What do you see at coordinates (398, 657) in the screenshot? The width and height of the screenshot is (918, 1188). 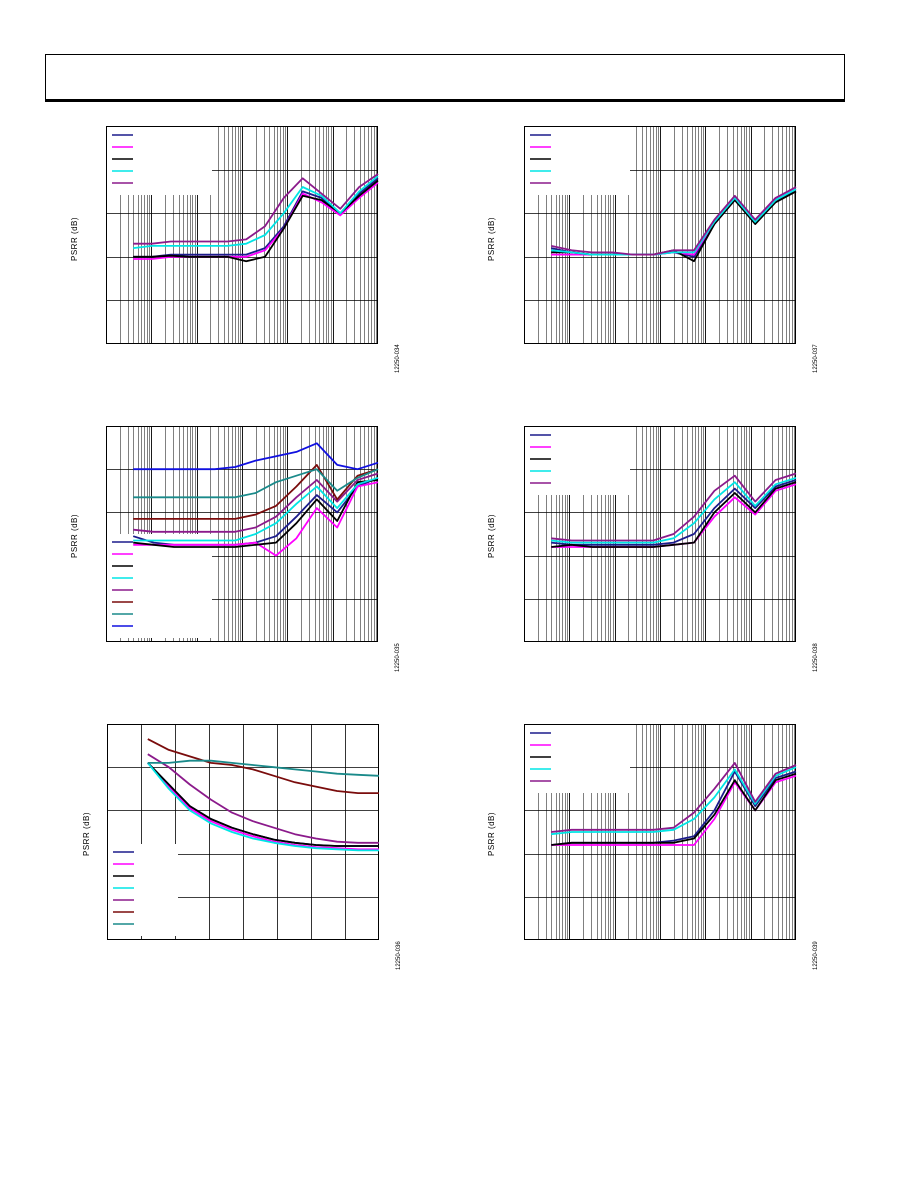 I see `figure-id: 12250-035` at bounding box center [398, 657].